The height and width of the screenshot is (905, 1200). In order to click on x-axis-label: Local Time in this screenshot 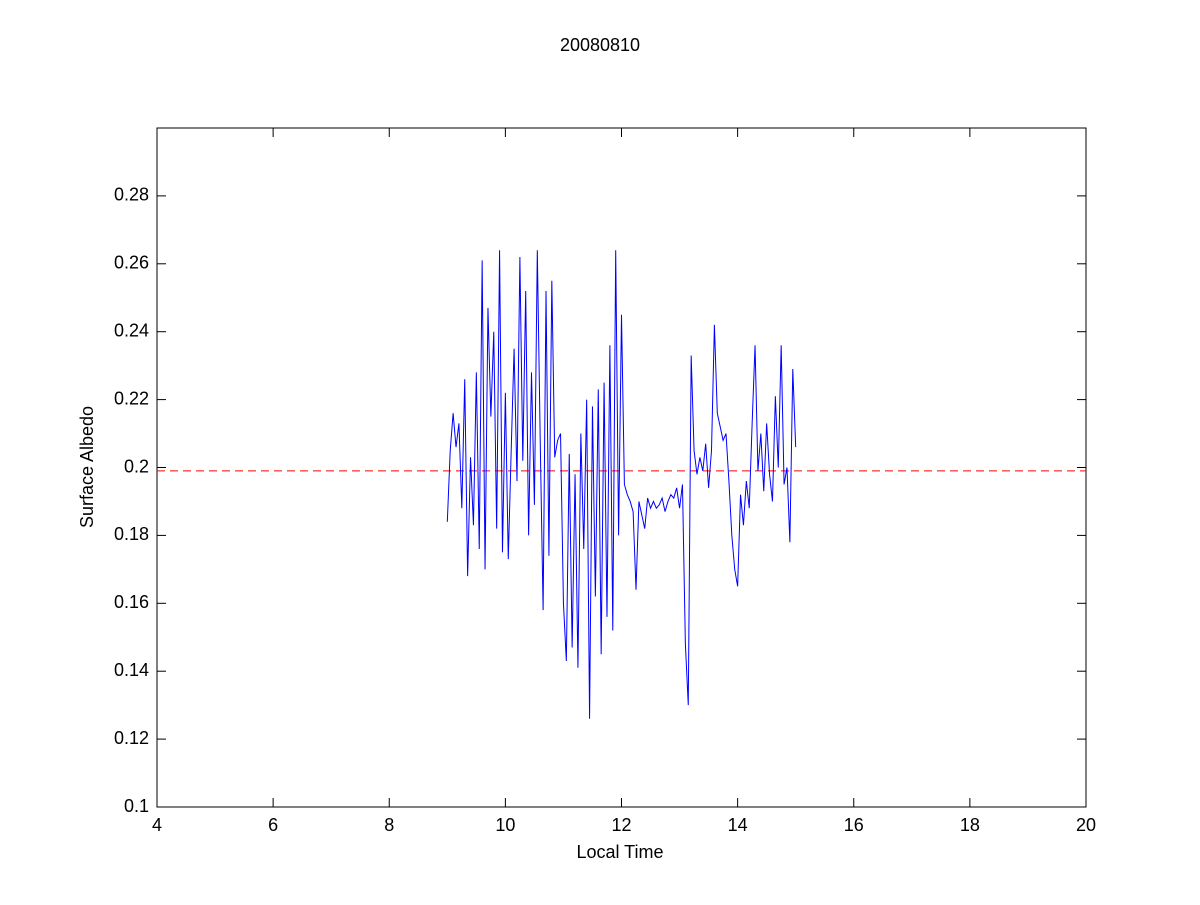, I will do `click(619, 852)`.